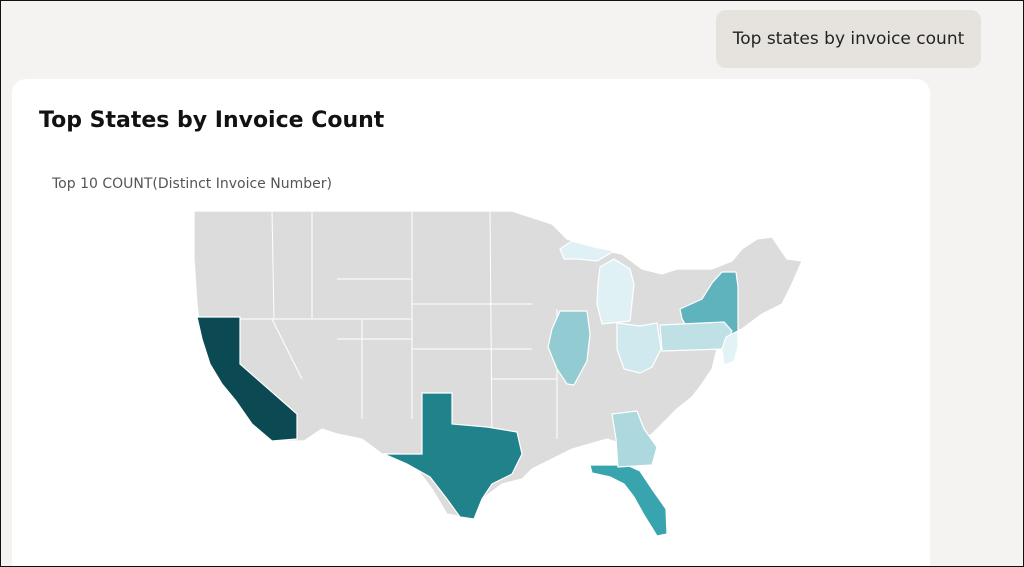 The height and width of the screenshot is (567, 1024). Describe the element at coordinates (639, 348) in the screenshot. I see `state-oh` at that location.